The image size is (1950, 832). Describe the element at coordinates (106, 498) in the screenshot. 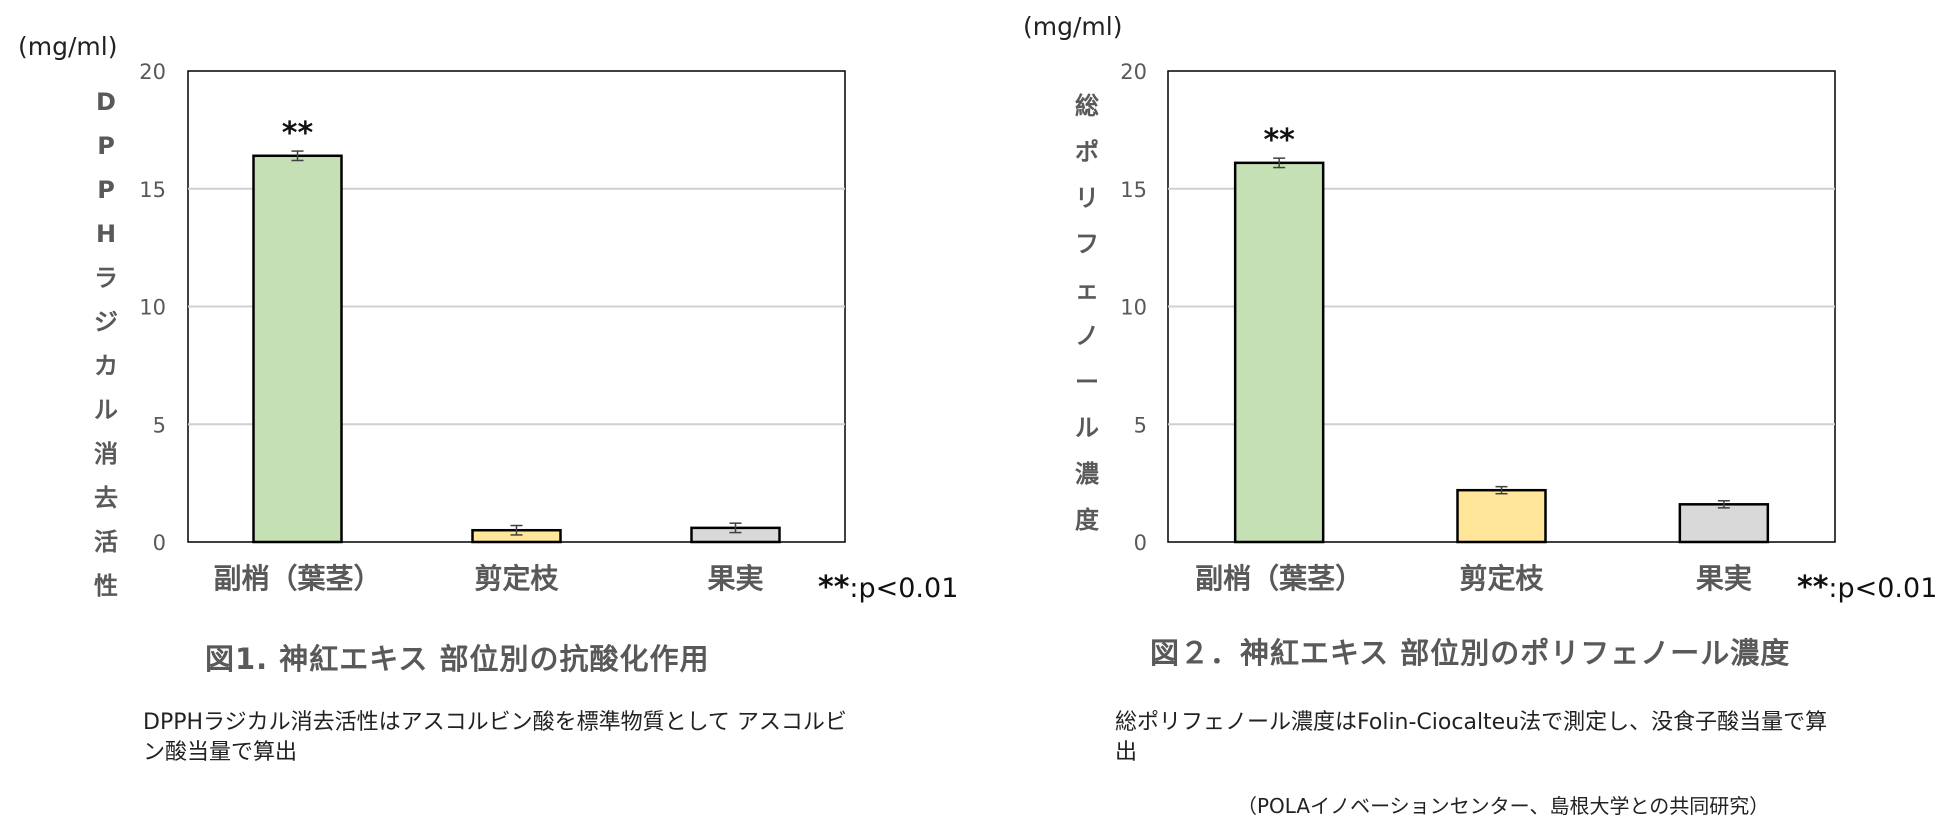

I see `y-axis-title-char: 去` at that location.